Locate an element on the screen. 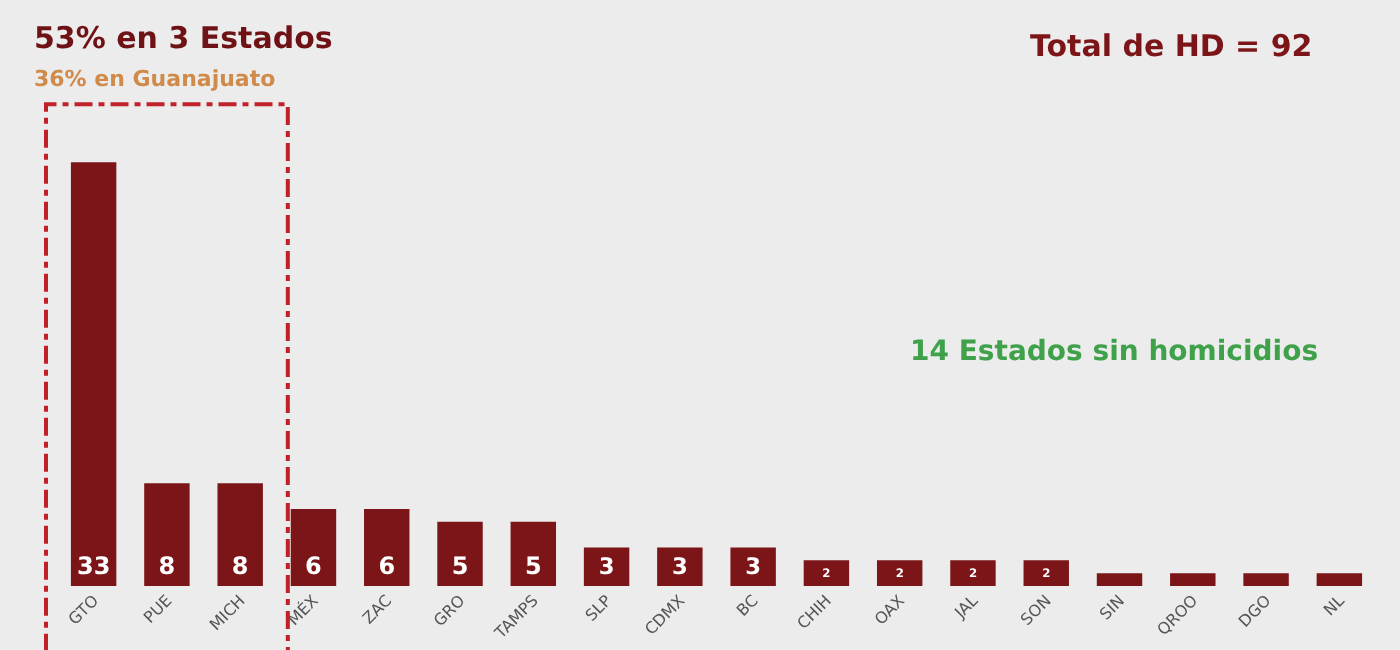 The image size is (1400, 650). x-tick-label: BC is located at coordinates (748, 605).